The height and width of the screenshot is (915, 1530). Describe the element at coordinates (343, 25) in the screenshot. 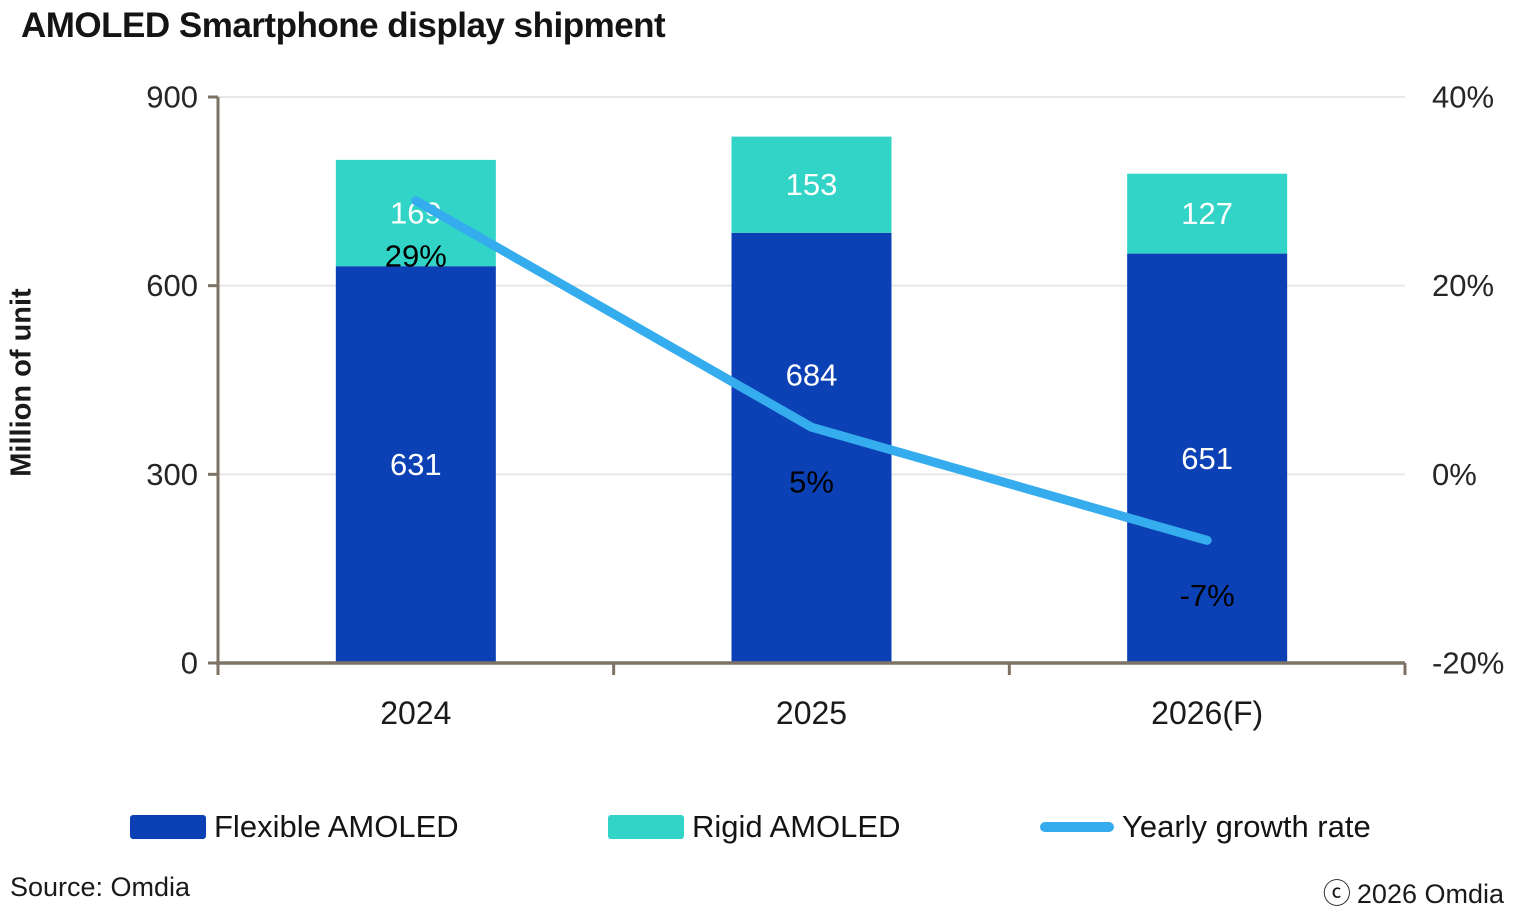

I see `chart-title: AMOLED Smartphone display shipment` at that location.